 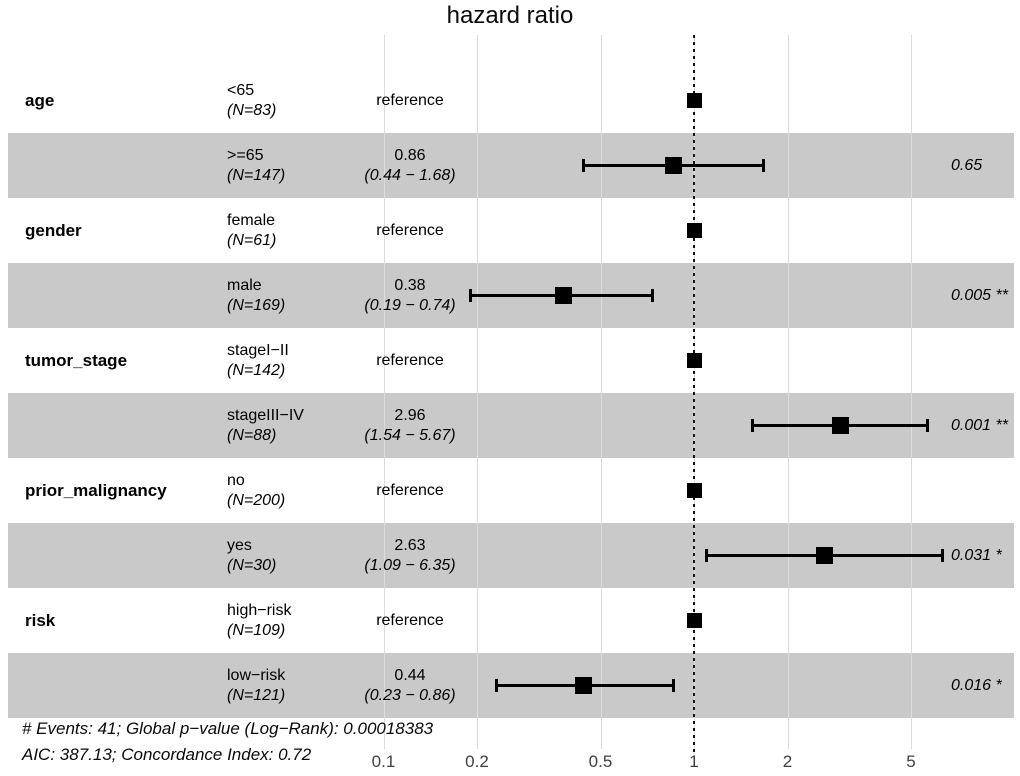 What do you see at coordinates (244, 285) in the screenshot?
I see `level-label: male` at bounding box center [244, 285].